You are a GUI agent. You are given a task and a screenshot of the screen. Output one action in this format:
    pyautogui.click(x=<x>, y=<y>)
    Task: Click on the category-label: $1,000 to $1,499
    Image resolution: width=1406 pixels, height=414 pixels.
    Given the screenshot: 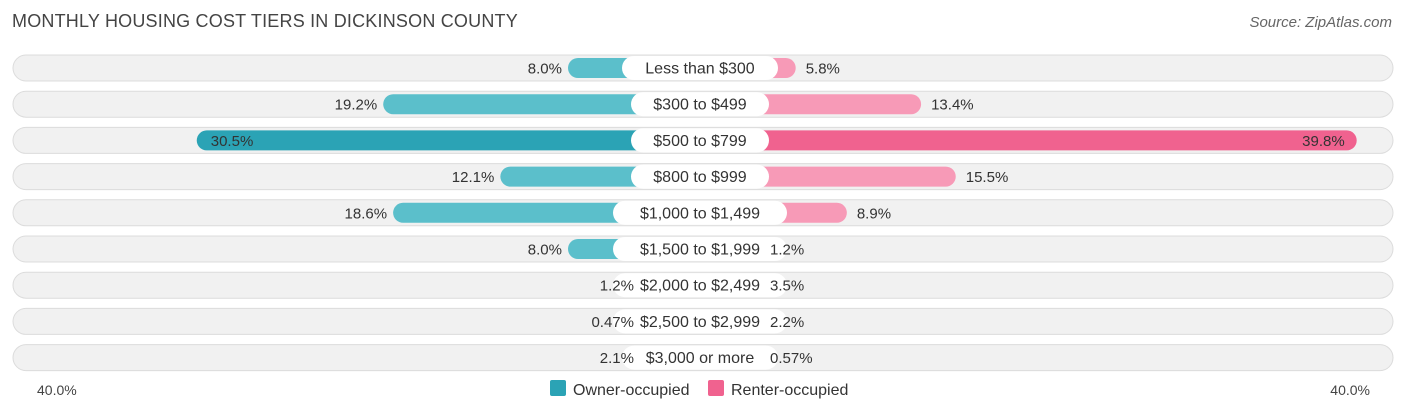 What is the action you would take?
    pyautogui.click(x=700, y=213)
    